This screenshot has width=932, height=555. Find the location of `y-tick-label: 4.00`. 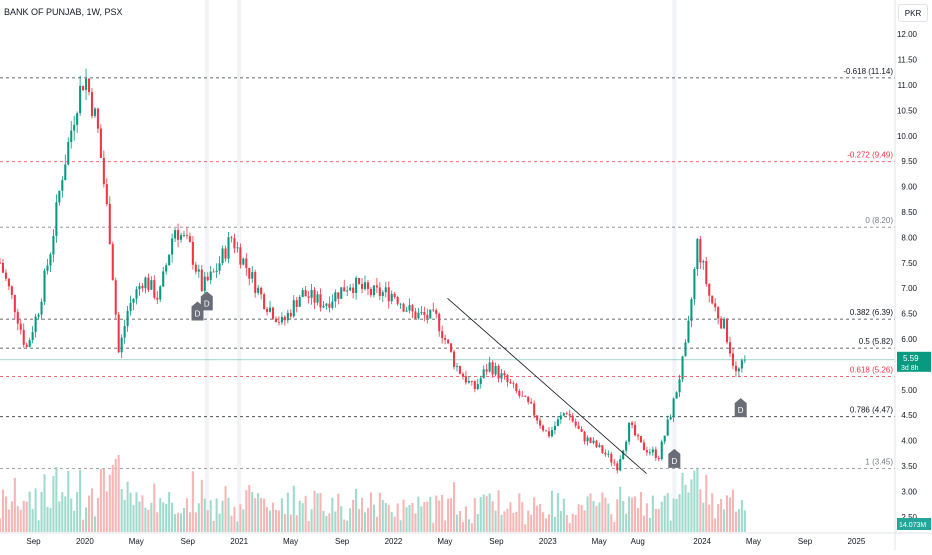

y-tick-label: 4.00 is located at coordinates (909, 441).